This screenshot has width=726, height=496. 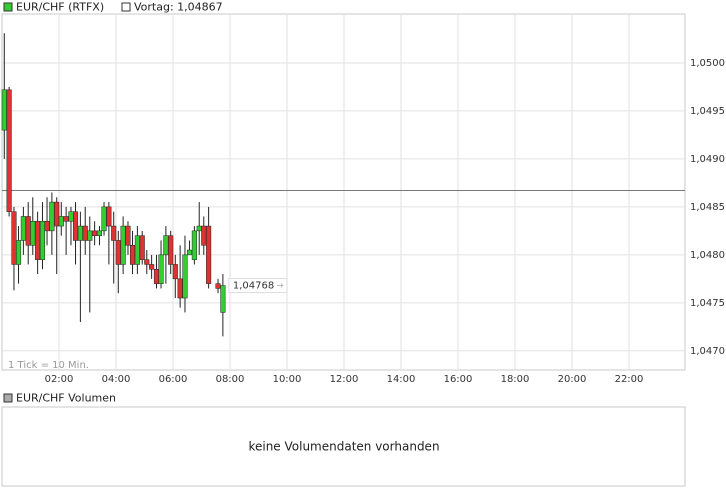 What do you see at coordinates (515, 379) in the screenshot?
I see `x-tick-label: 18:00` at bounding box center [515, 379].